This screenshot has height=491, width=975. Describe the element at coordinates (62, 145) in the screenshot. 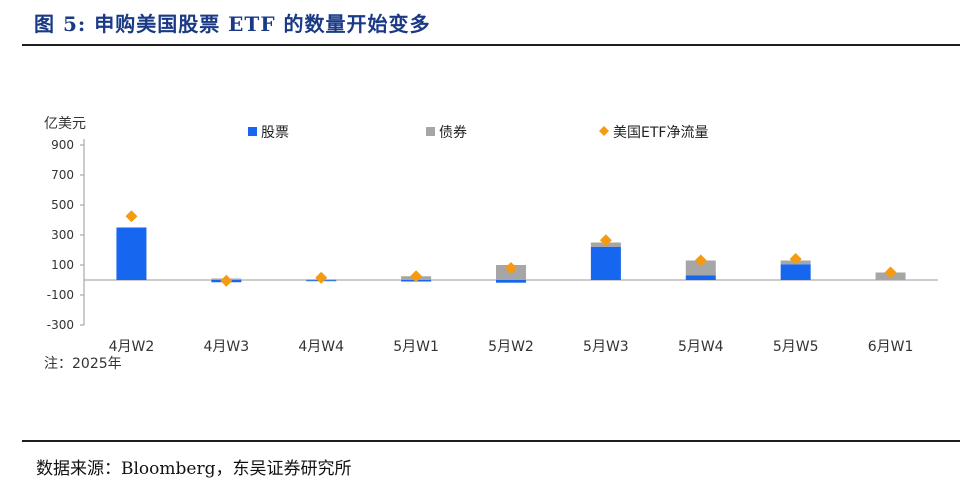

I see `y-tick-label: 900` at that location.